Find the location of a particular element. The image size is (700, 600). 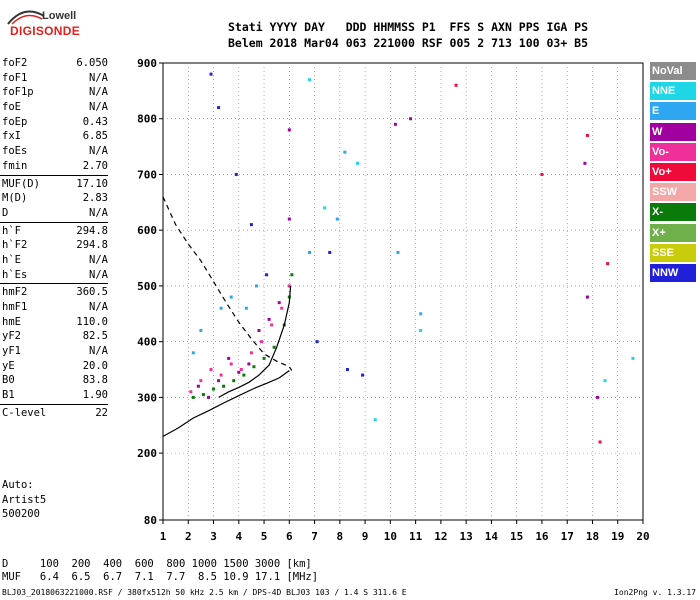

param-label: h`F is located at coordinates (11, 230).